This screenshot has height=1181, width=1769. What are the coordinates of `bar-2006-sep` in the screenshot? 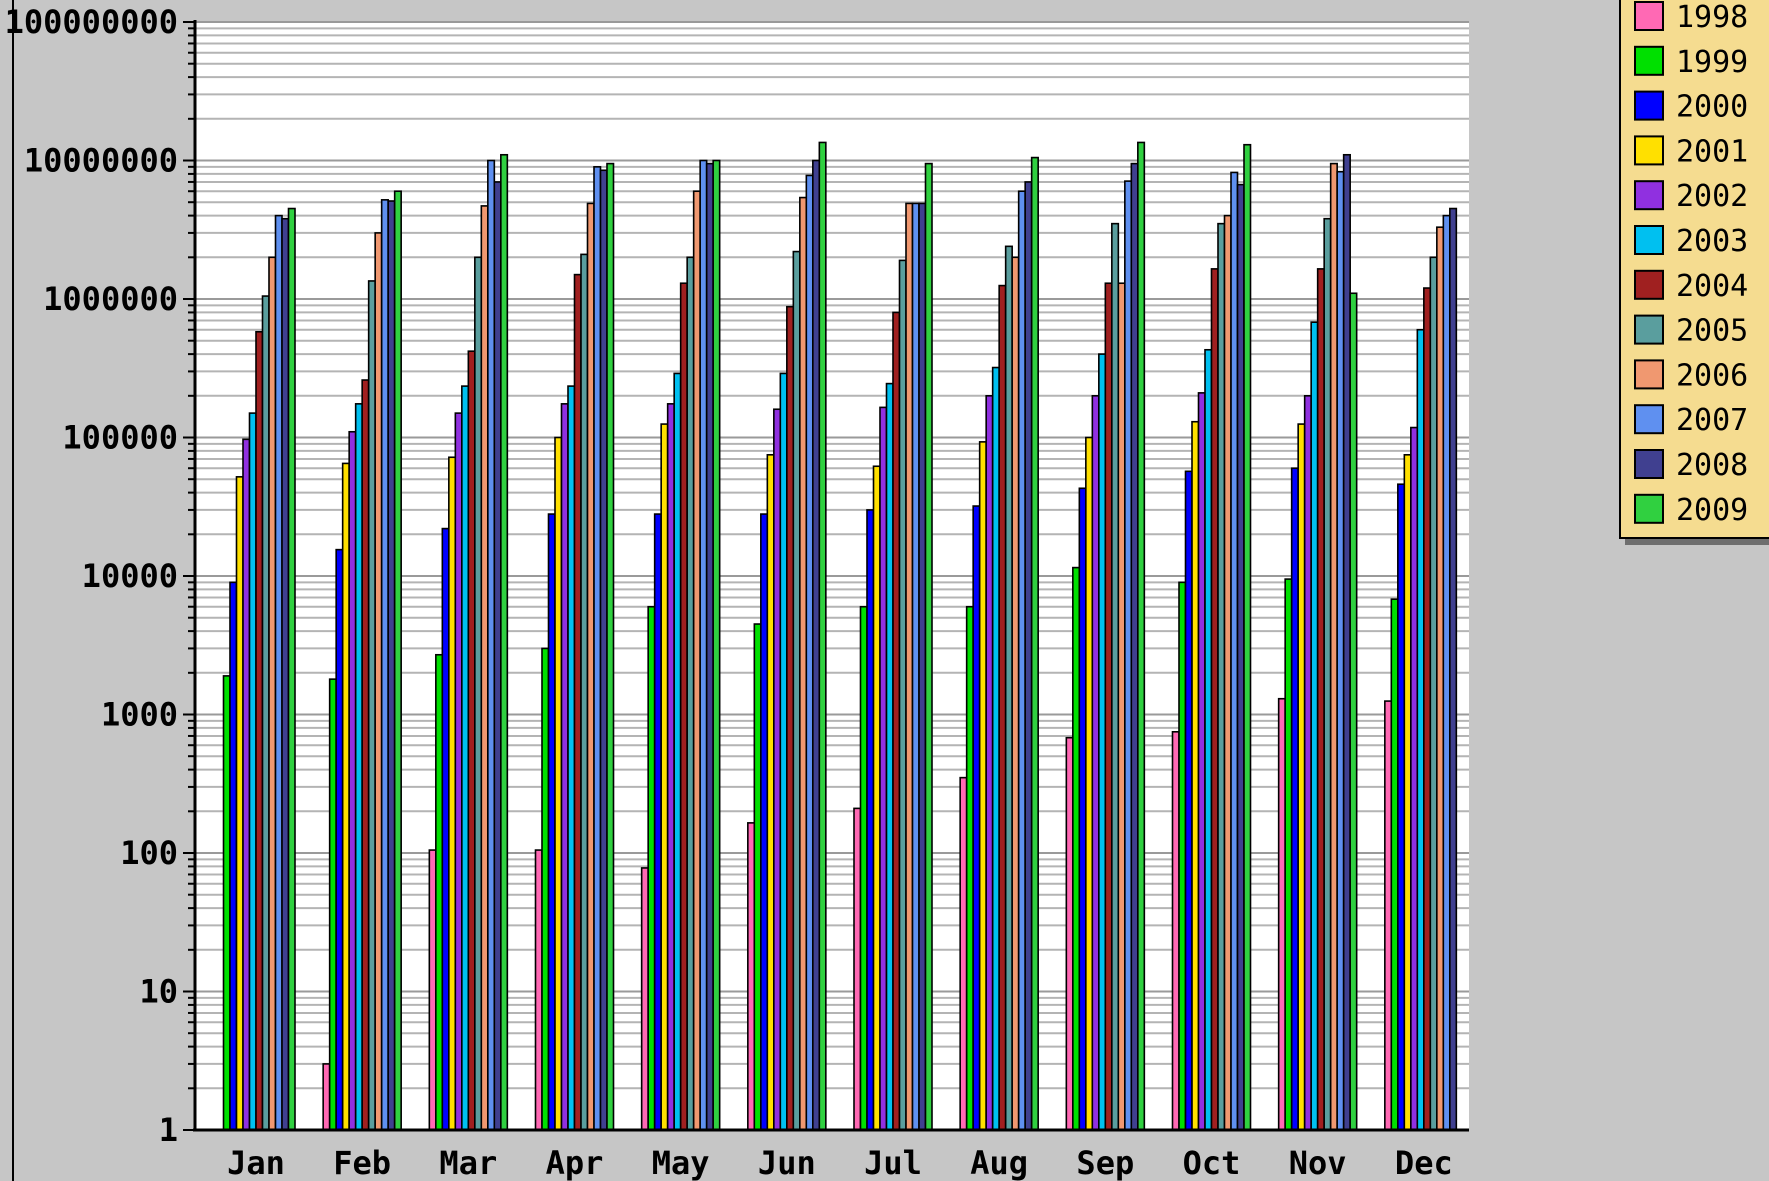 It's located at (1121, 706).